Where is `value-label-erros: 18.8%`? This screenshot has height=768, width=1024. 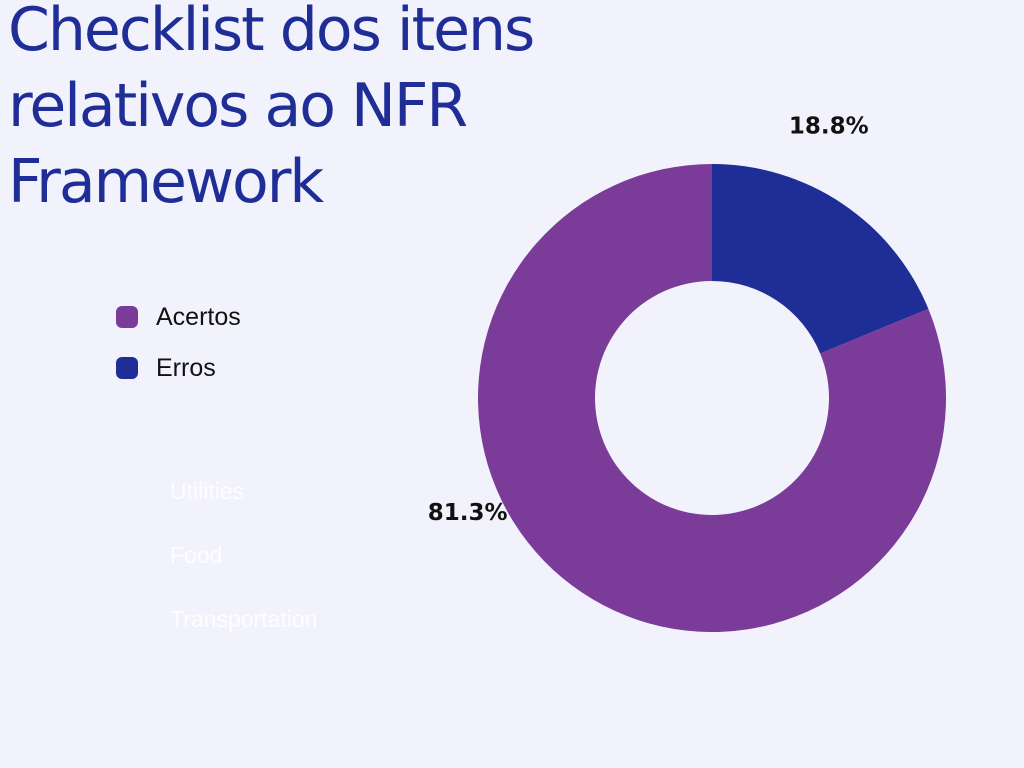
value-label-erros: 18.8% is located at coordinates (829, 126).